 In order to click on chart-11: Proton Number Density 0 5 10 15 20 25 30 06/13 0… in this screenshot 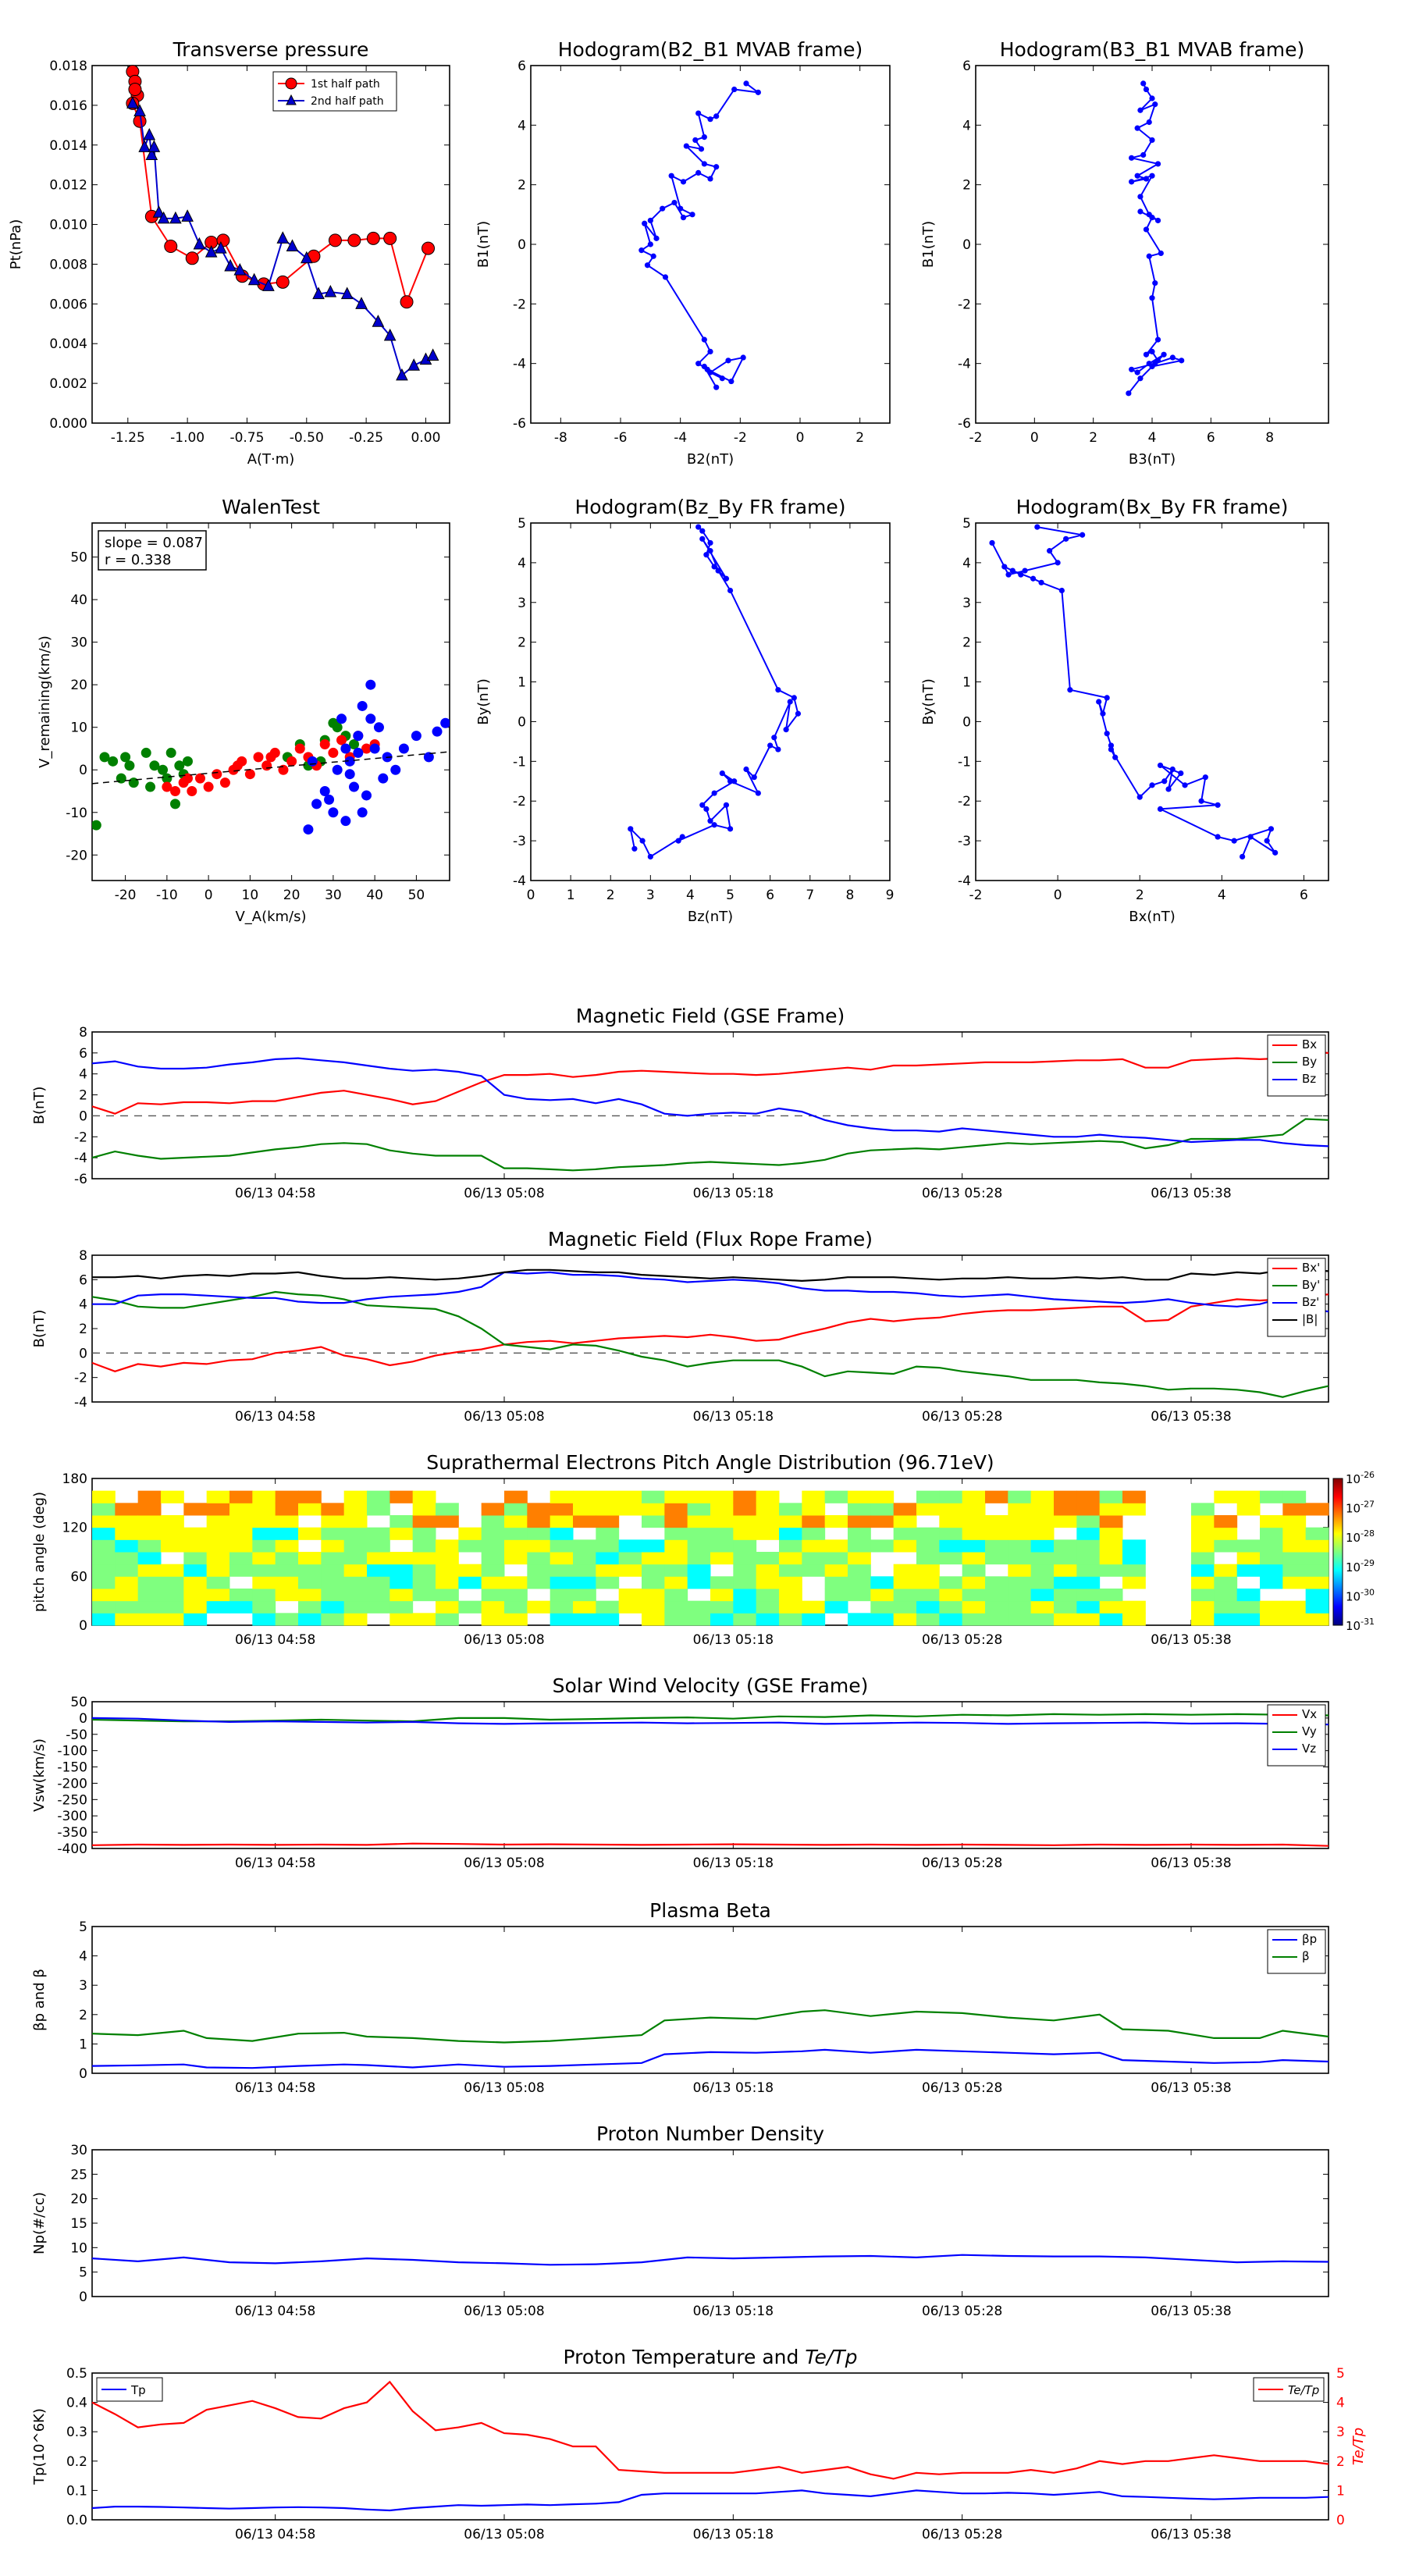, I will do `click(680, 2220)`.